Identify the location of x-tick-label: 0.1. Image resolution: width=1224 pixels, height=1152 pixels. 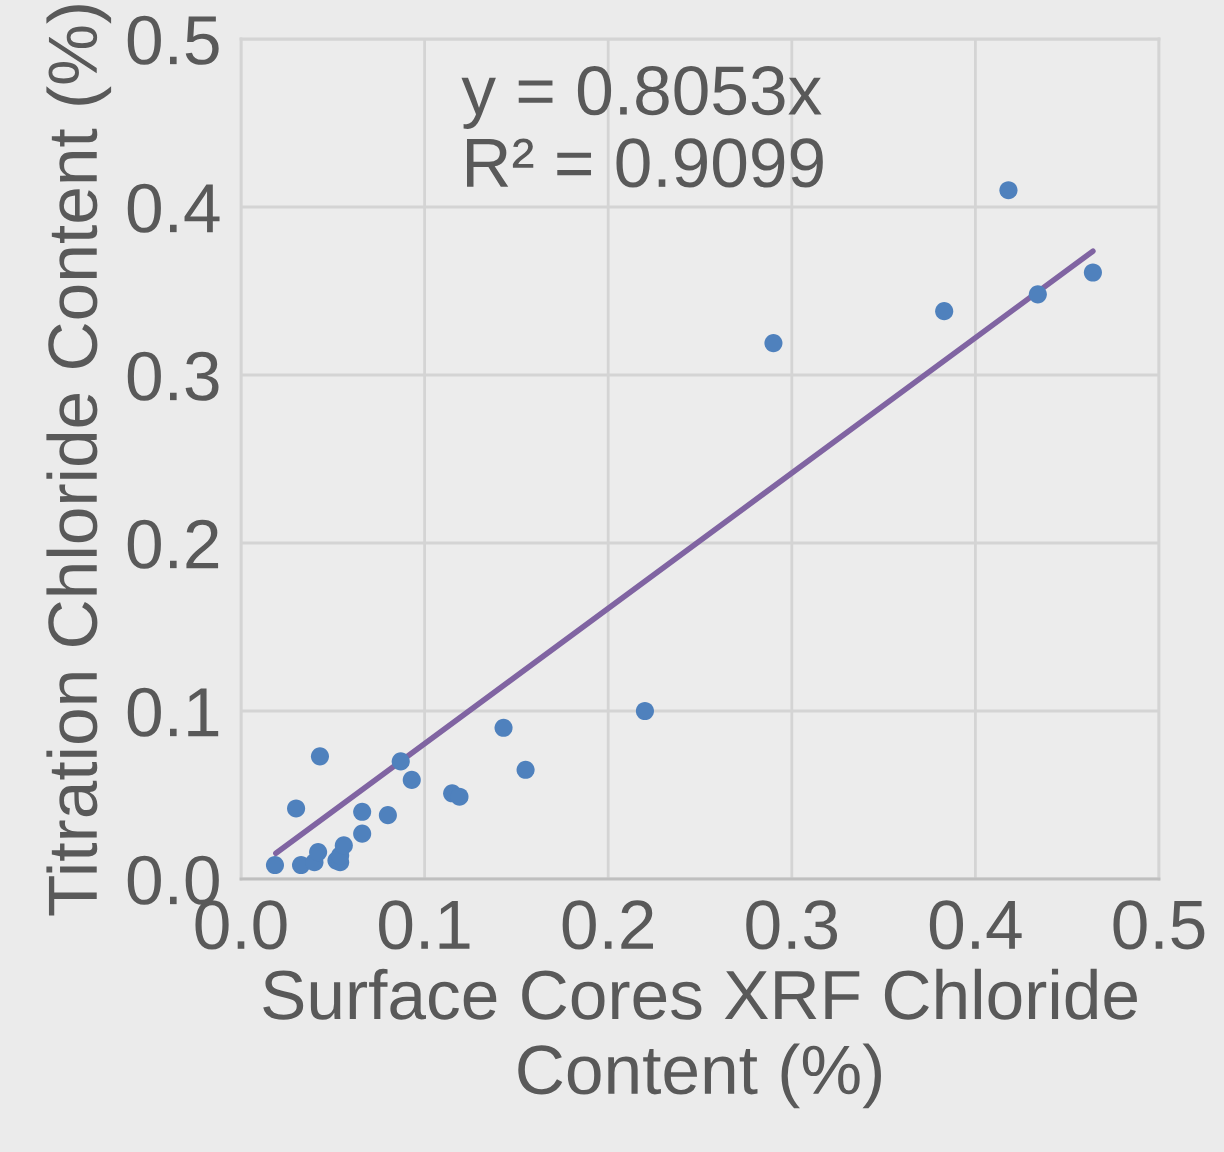
(424, 925).